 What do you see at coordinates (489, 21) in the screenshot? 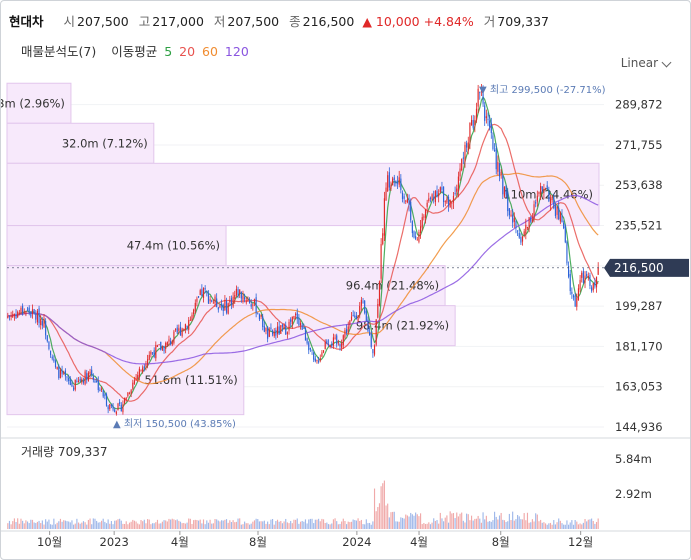
I see `volume-label: 거` at bounding box center [489, 21].